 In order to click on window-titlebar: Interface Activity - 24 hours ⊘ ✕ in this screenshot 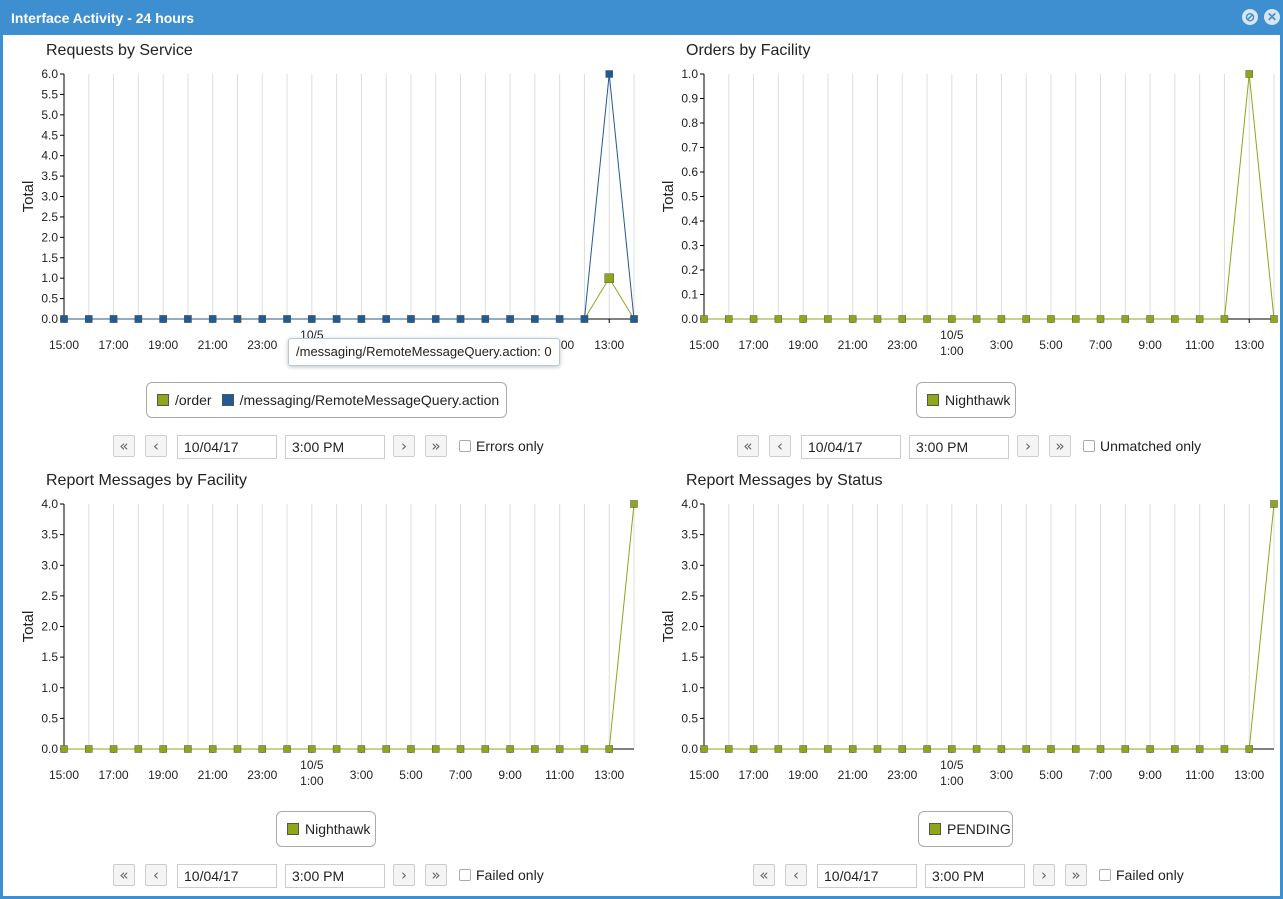, I will do `click(643, 17)`.